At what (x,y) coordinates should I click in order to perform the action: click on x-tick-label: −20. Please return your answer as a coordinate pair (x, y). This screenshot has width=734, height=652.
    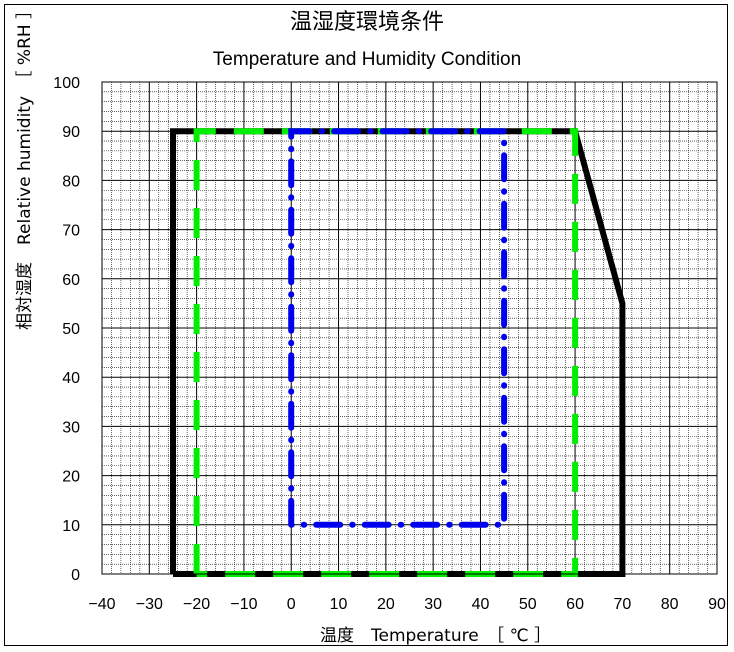
    Looking at the image, I should click on (196, 604).